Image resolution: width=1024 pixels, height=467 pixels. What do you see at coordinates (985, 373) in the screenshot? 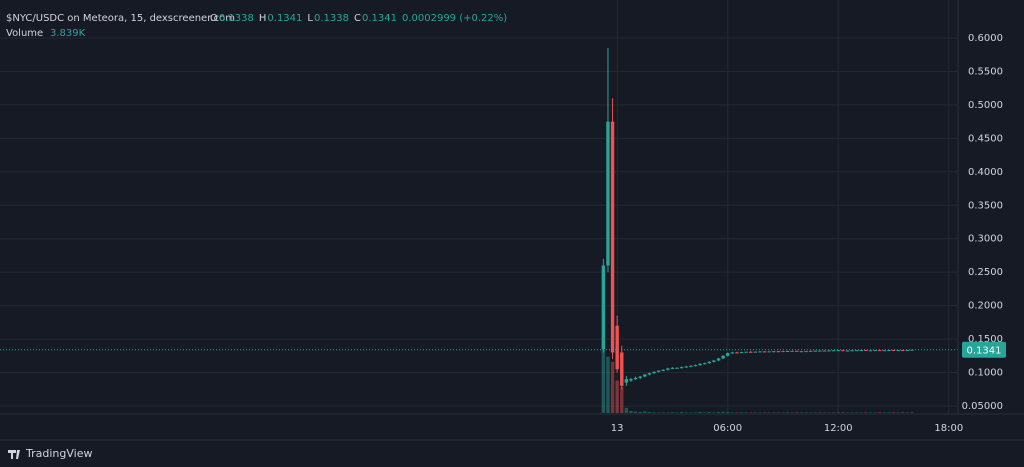
I see `y-tick-label: 0.1000` at bounding box center [985, 373].